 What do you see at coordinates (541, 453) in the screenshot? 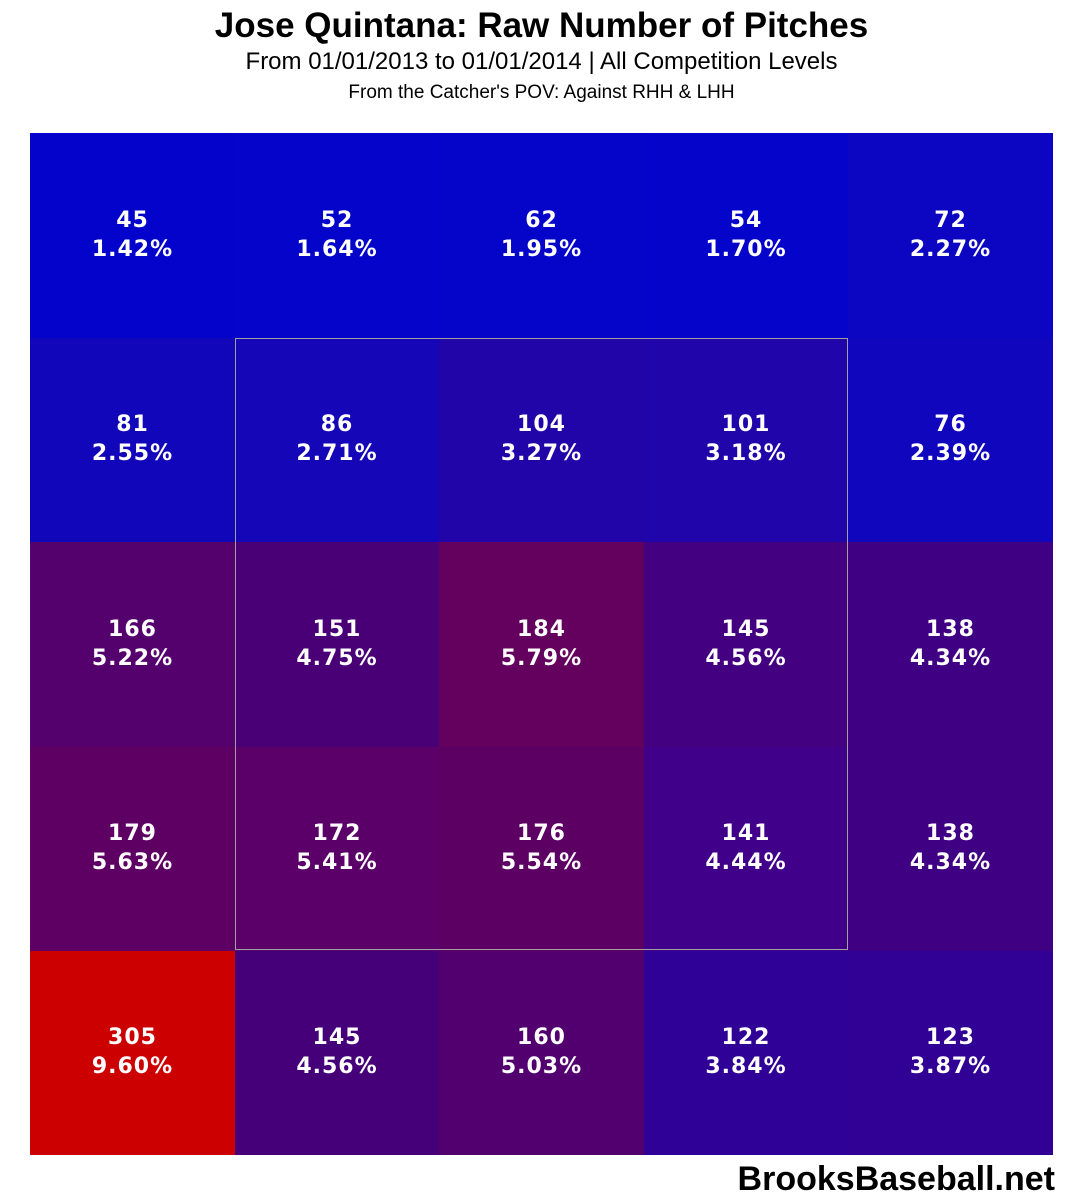
I see `cell-percent: 3.27%` at bounding box center [541, 453].